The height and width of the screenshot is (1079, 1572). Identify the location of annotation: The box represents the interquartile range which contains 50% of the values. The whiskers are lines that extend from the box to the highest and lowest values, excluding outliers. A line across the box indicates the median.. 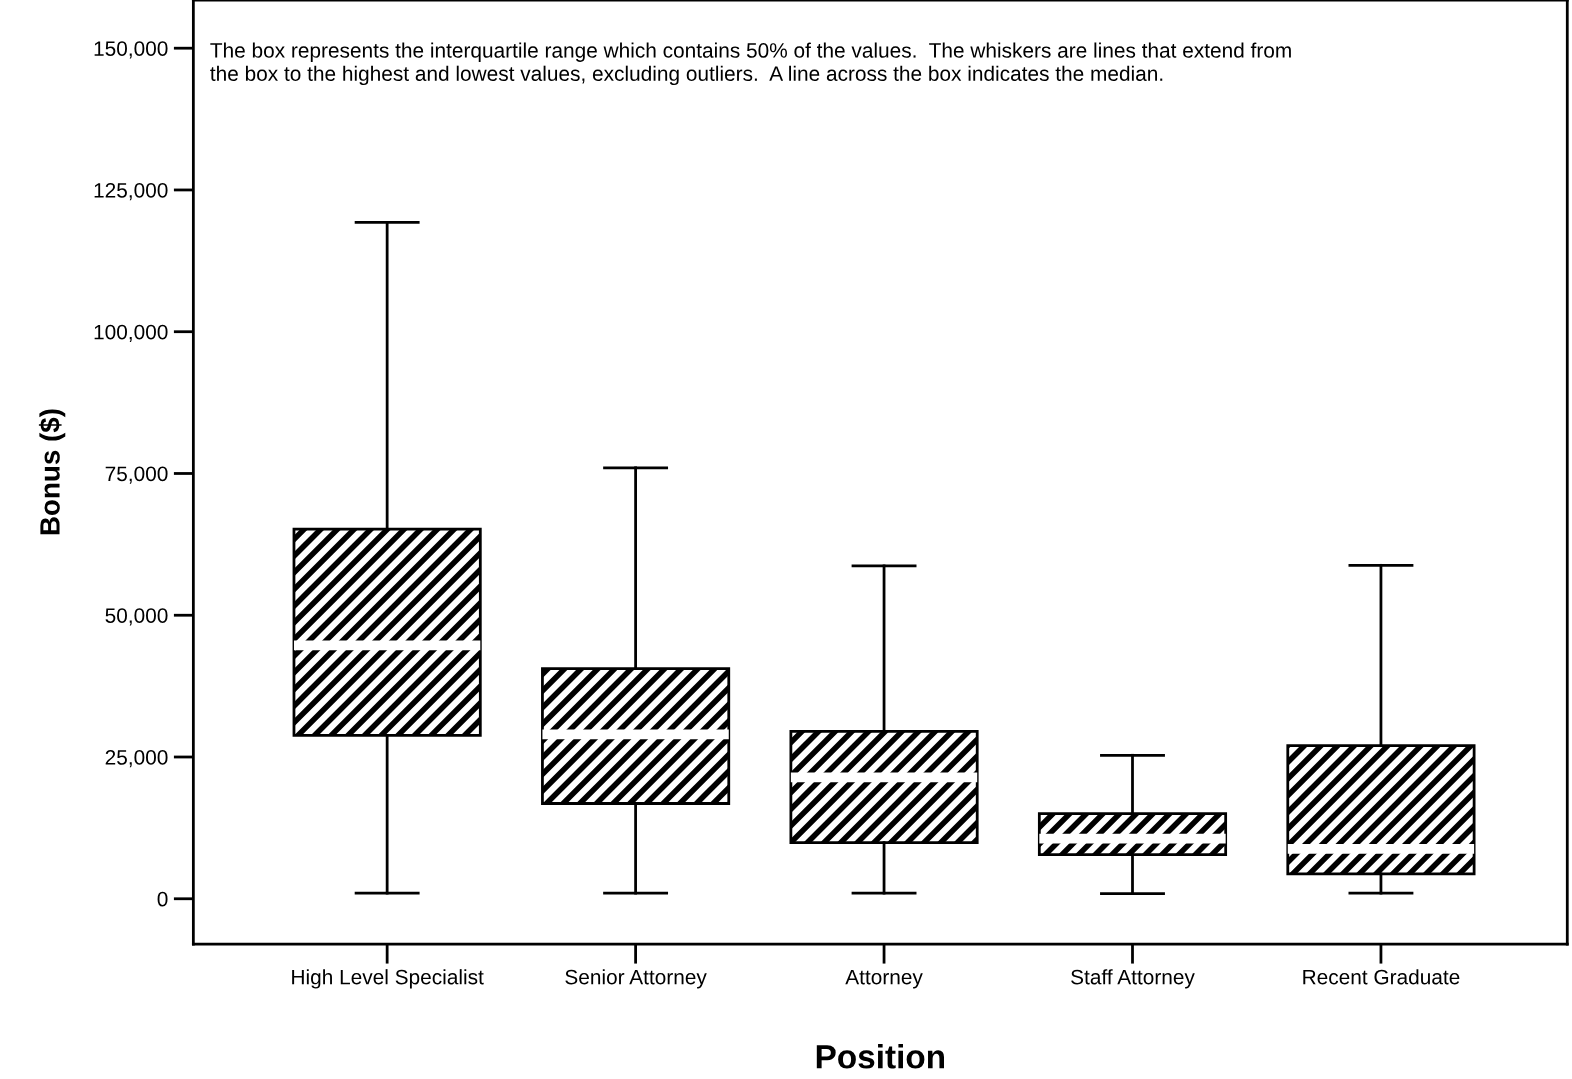
(750, 64).